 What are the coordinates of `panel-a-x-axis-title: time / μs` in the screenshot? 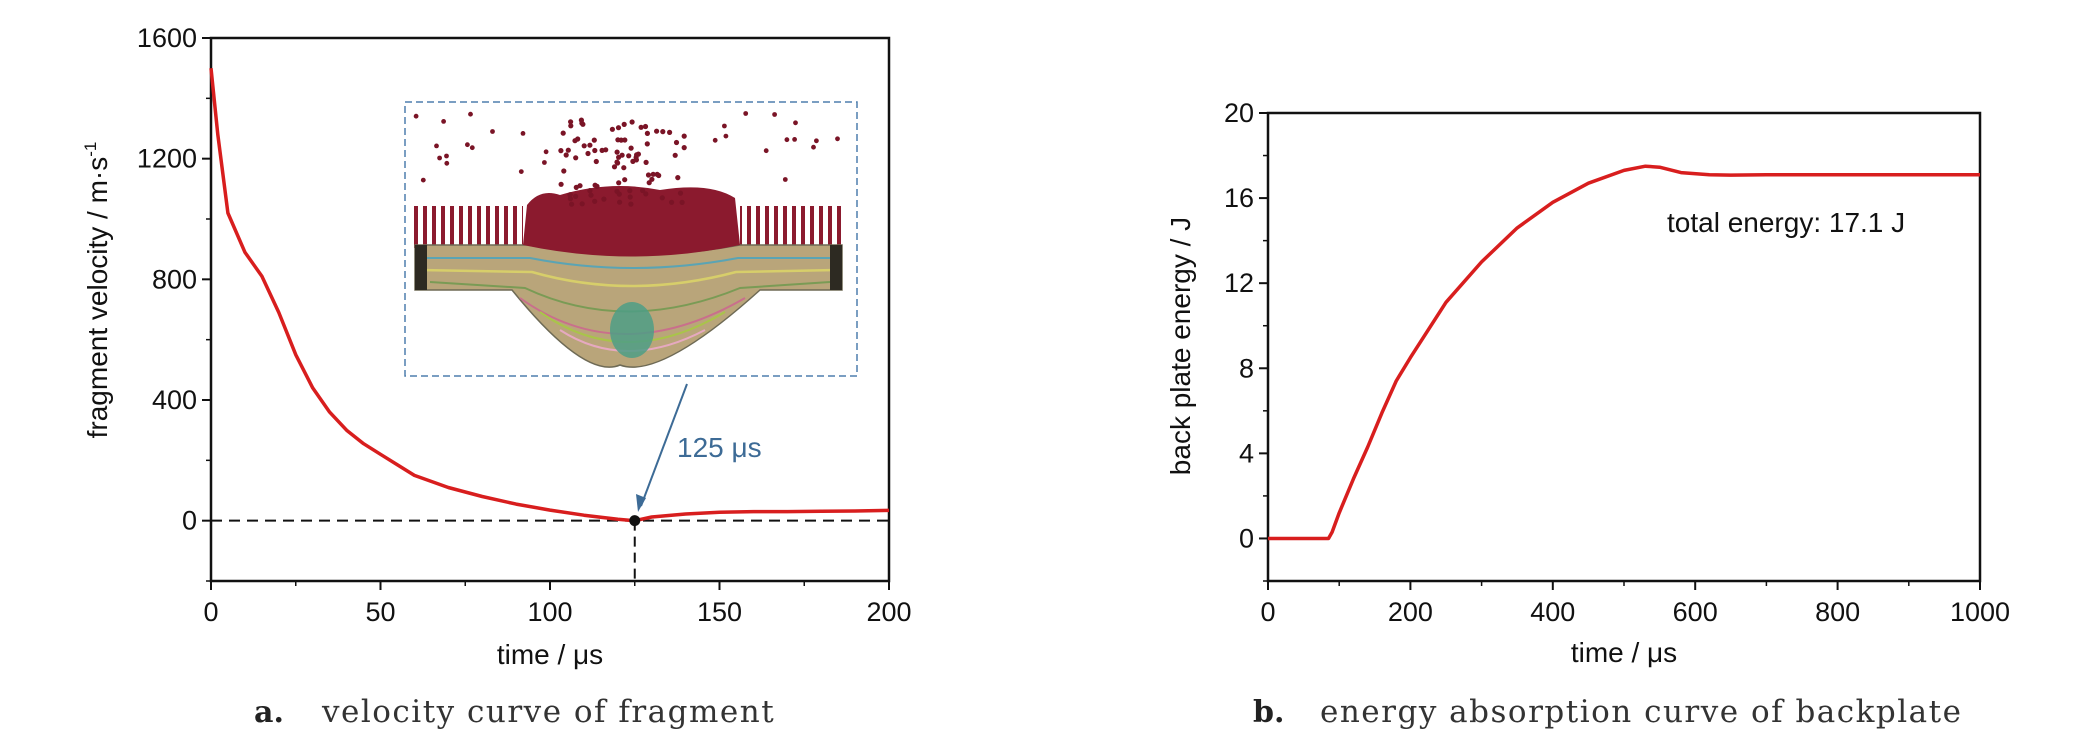 It's located at (550, 654).